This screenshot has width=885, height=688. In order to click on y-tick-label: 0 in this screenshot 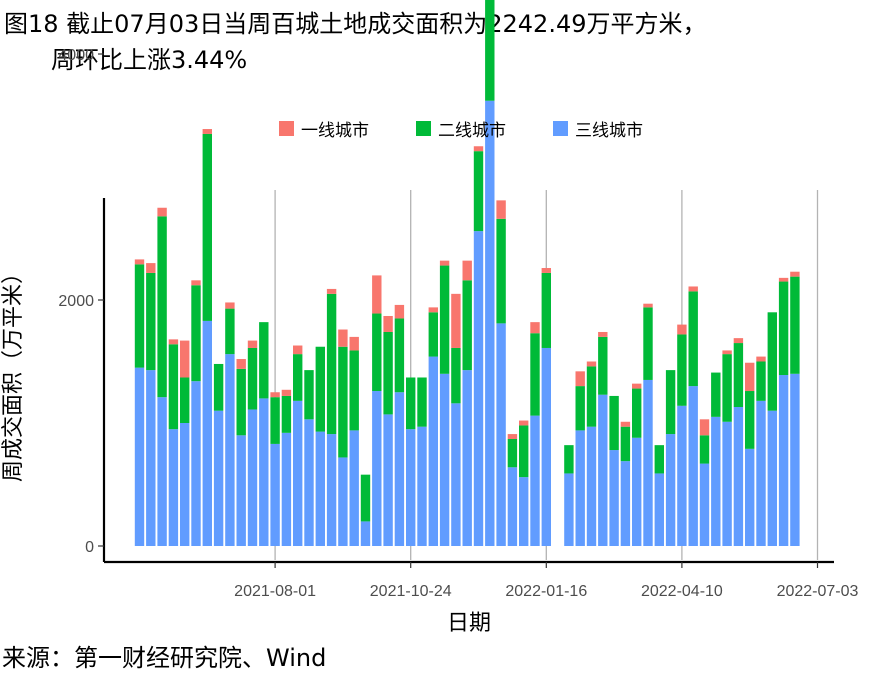, I will do `click(89, 547)`.